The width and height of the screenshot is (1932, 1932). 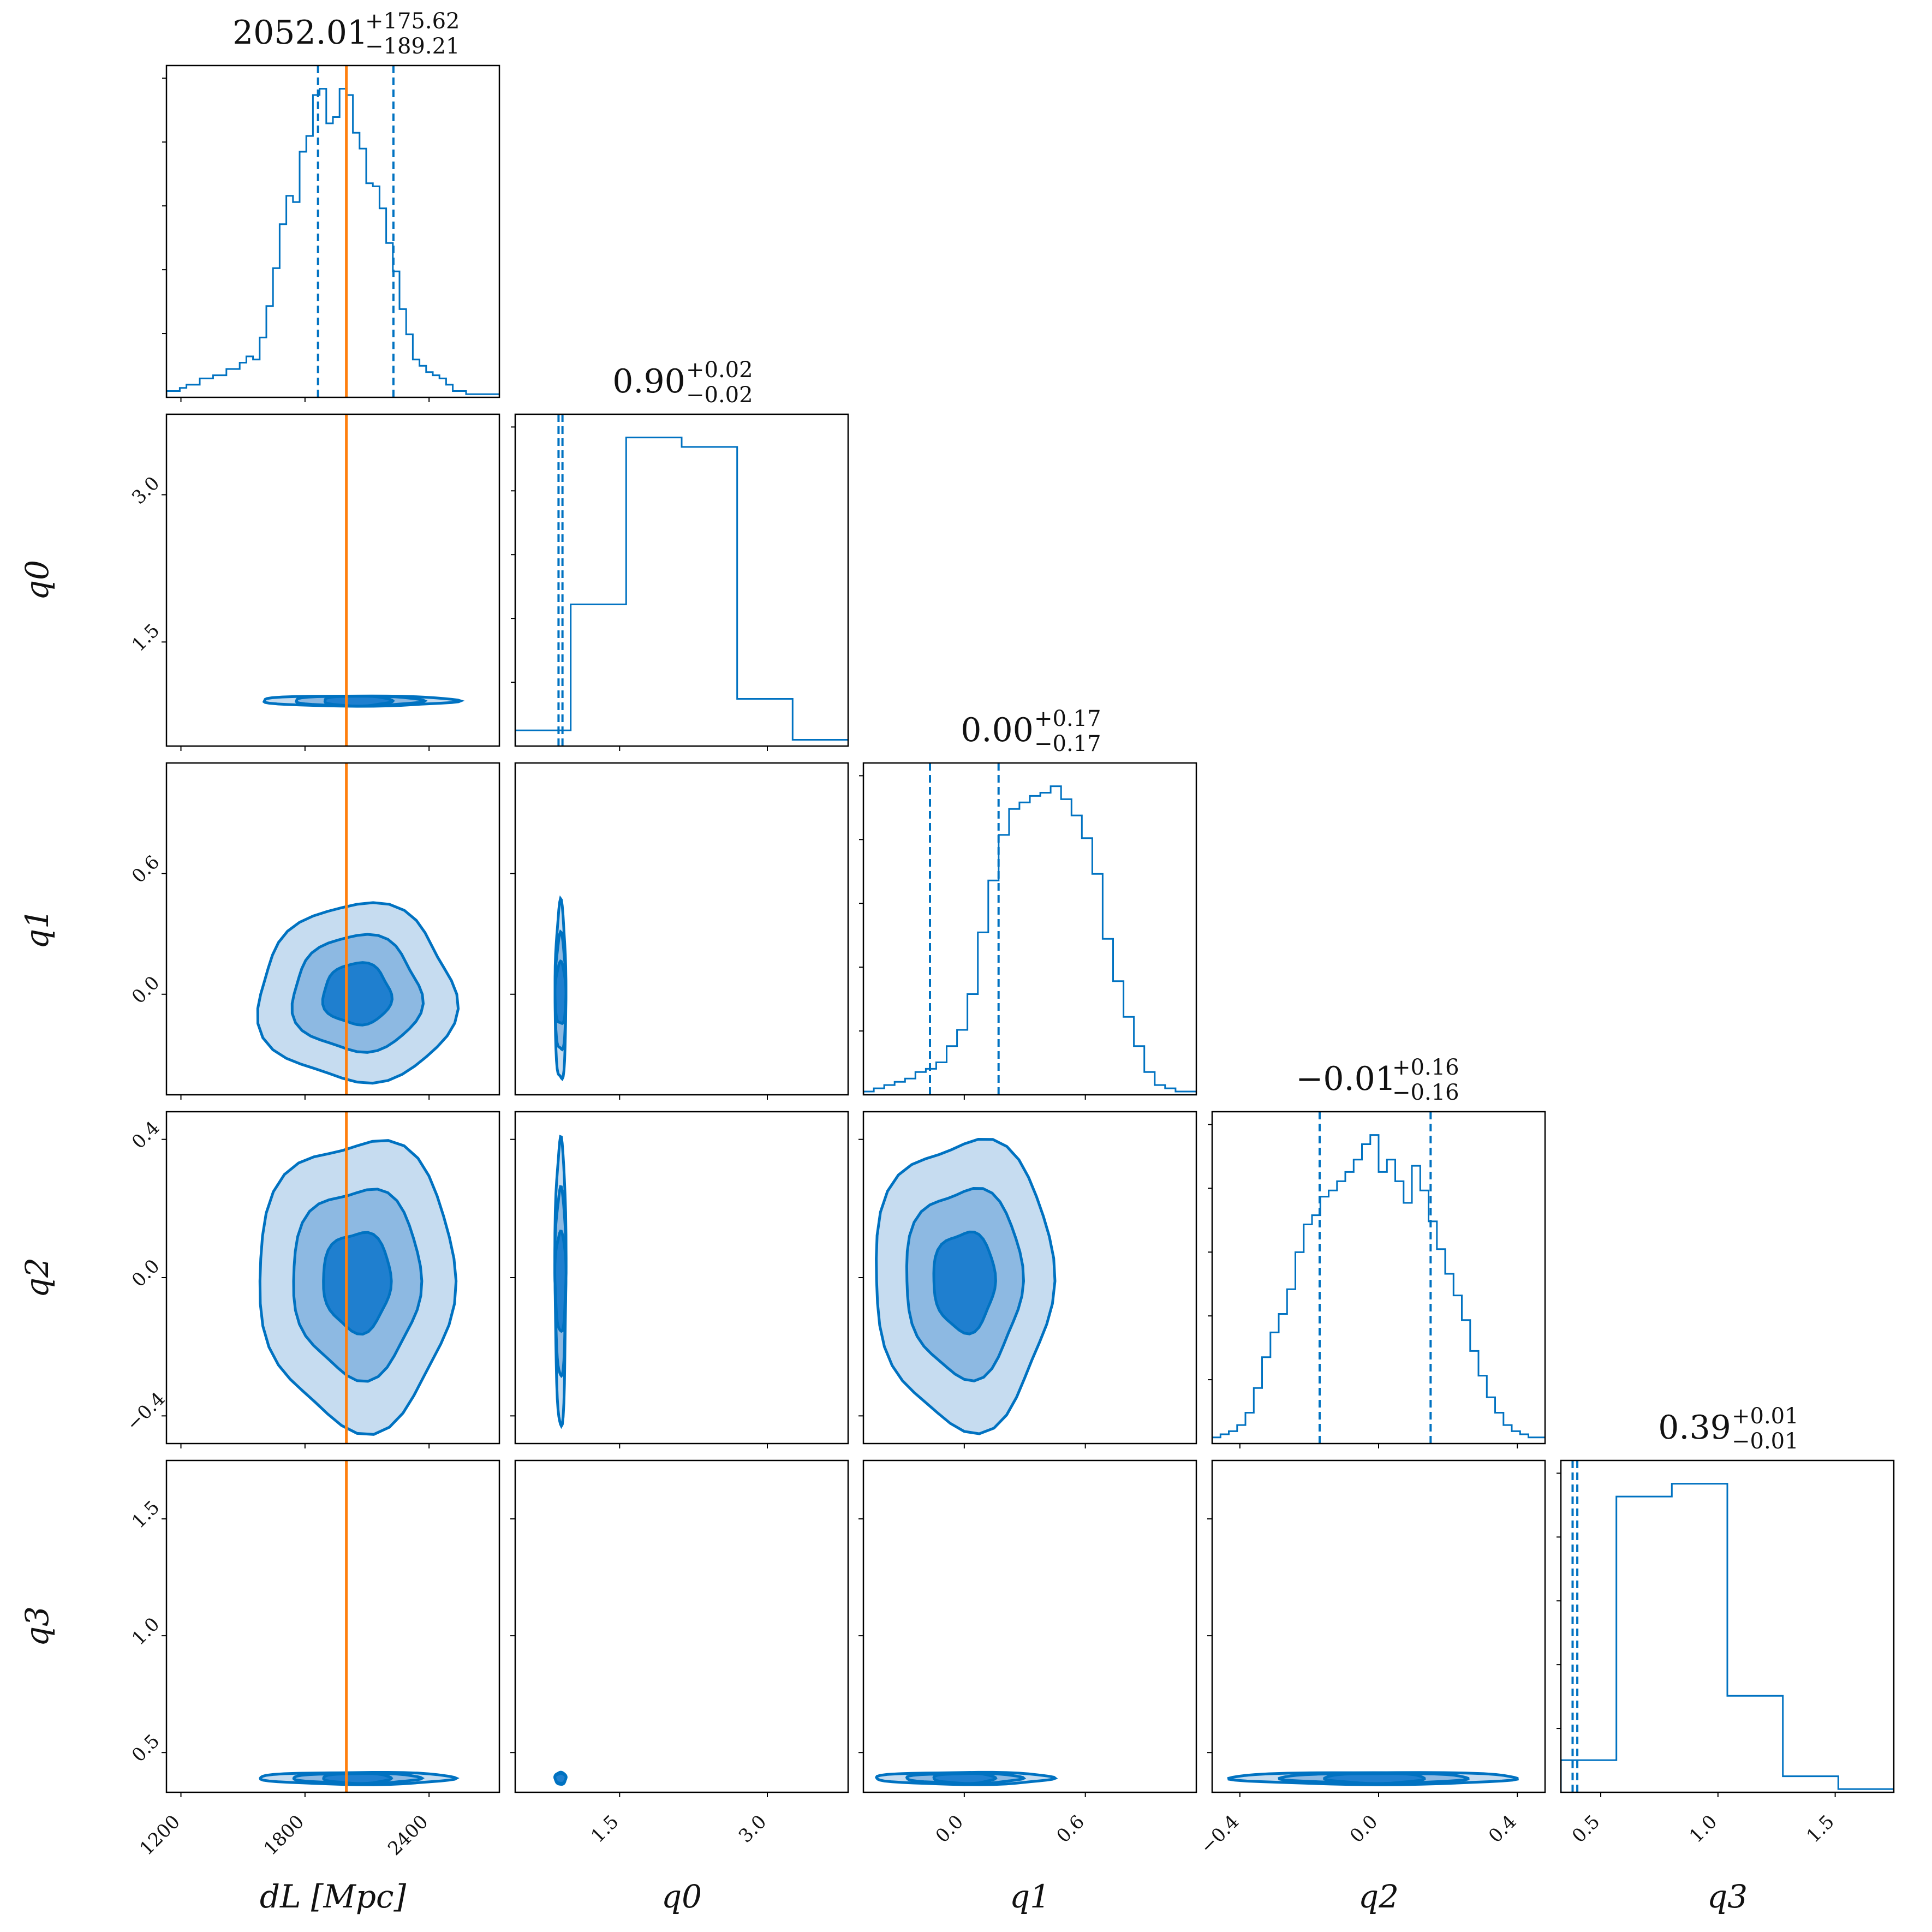 What do you see at coordinates (1378, 1289) in the screenshot?
I see `hist-line-q2` at bounding box center [1378, 1289].